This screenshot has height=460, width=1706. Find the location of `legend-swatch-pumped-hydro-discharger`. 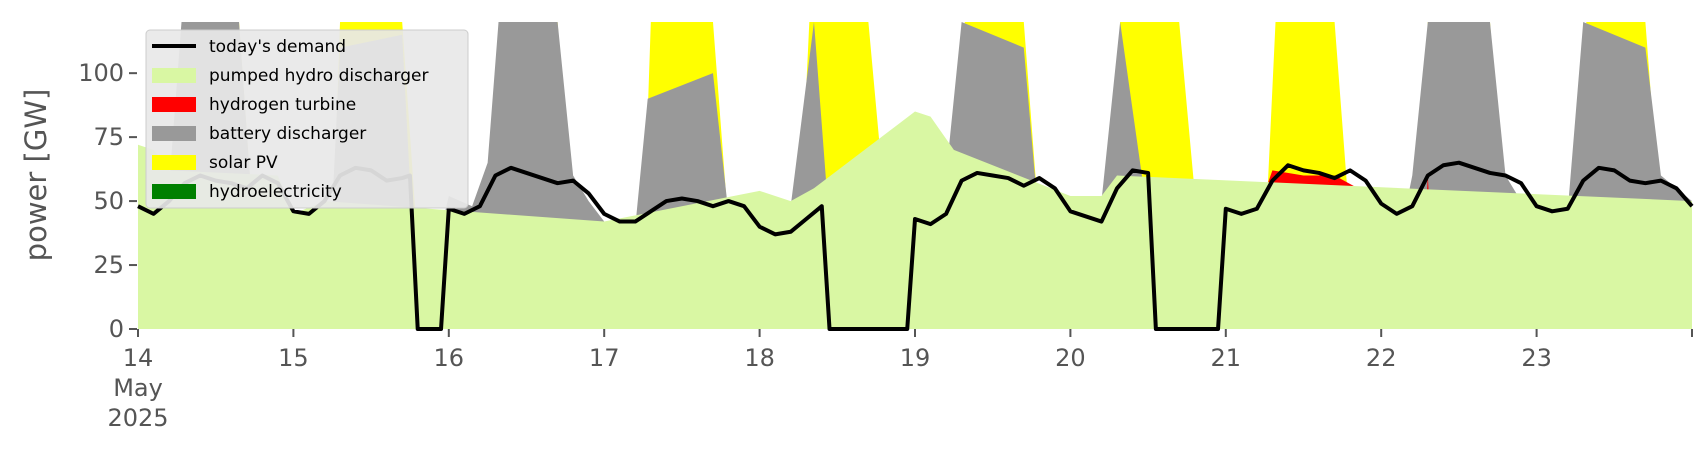

legend-swatch-pumped-hydro-discharger is located at coordinates (174, 75).